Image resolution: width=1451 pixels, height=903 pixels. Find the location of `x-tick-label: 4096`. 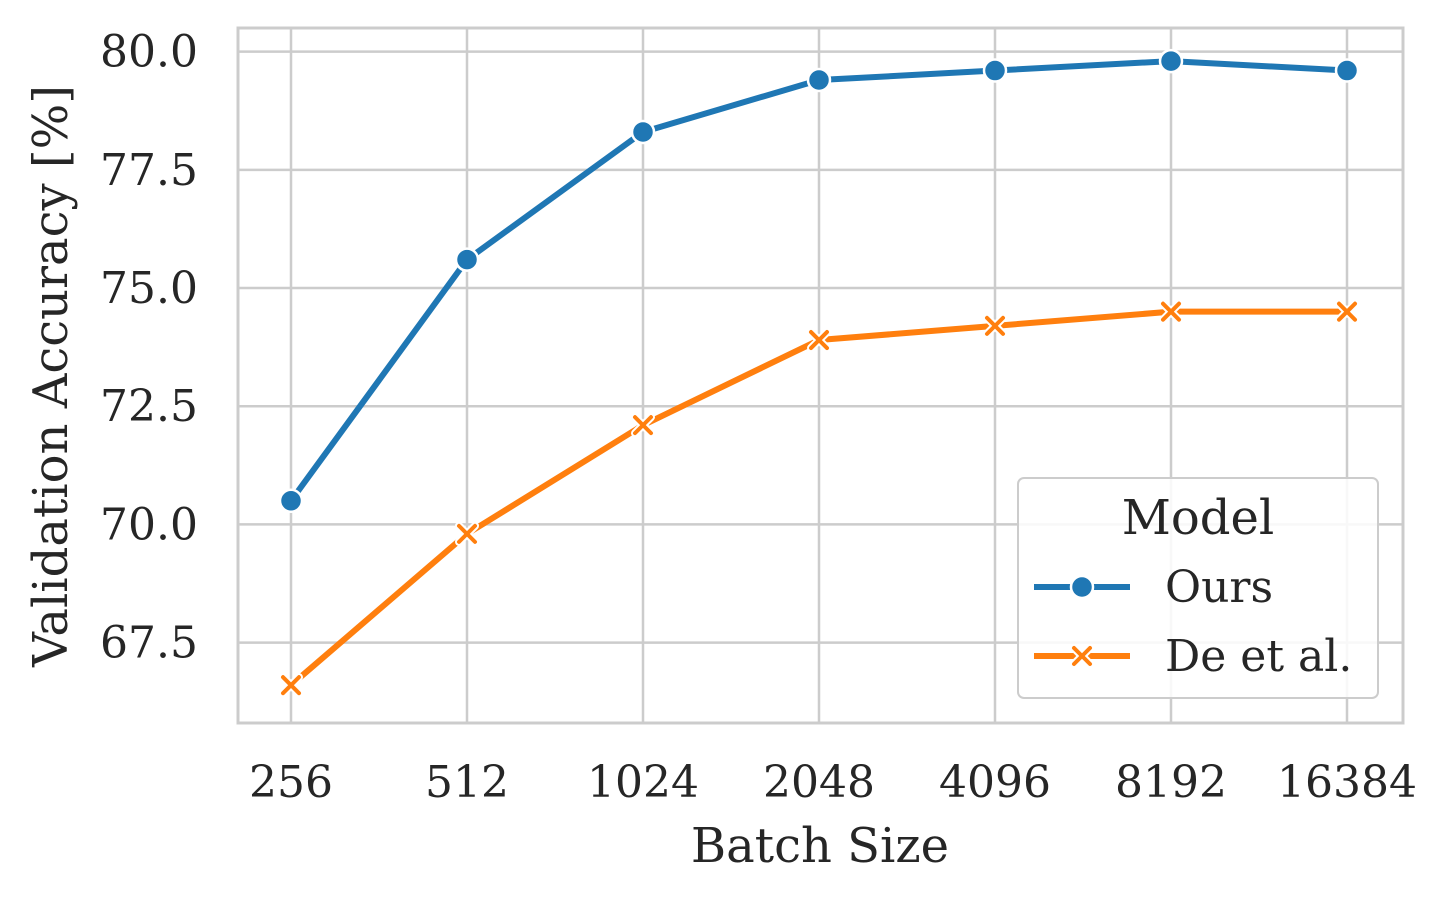

x-tick-label: 4096 is located at coordinates (995, 782).